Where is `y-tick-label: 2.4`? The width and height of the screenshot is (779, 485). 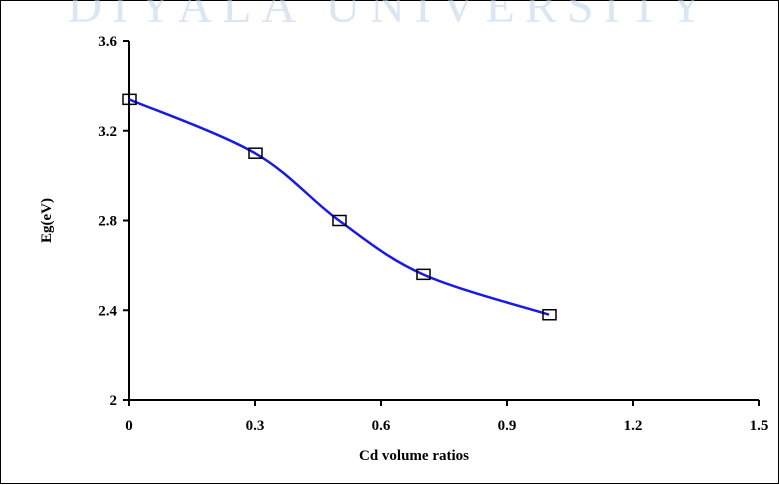
y-tick-label: 2.4 is located at coordinates (107, 311).